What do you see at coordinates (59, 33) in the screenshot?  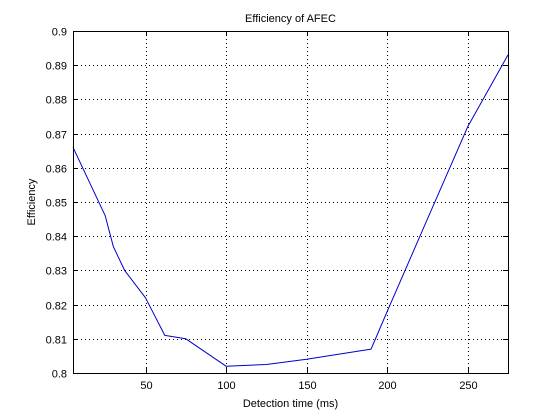 I see `y-tick-label: 0.9` at bounding box center [59, 33].